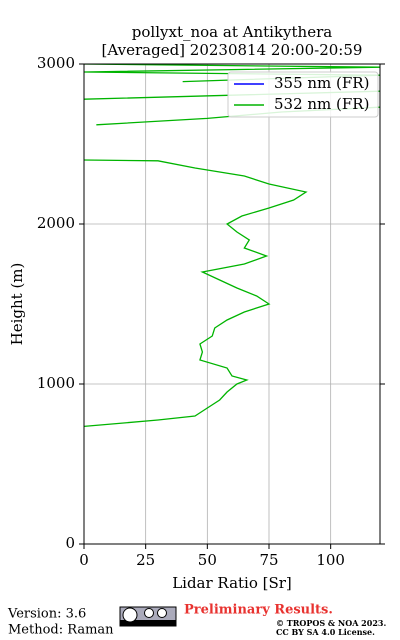 This screenshot has width=400, height=640. I want to click on x-tick-label: 0, so click(84, 560).